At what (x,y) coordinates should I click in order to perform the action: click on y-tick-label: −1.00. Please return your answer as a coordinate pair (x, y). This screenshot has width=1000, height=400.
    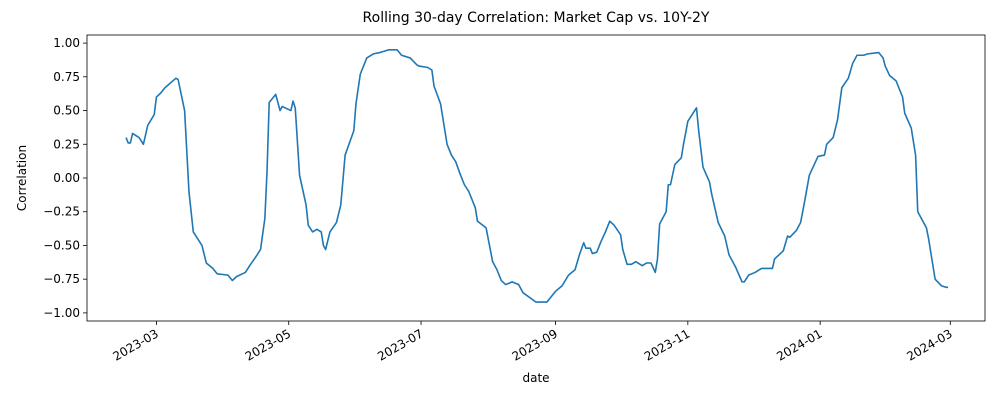
    Looking at the image, I should click on (61, 313).